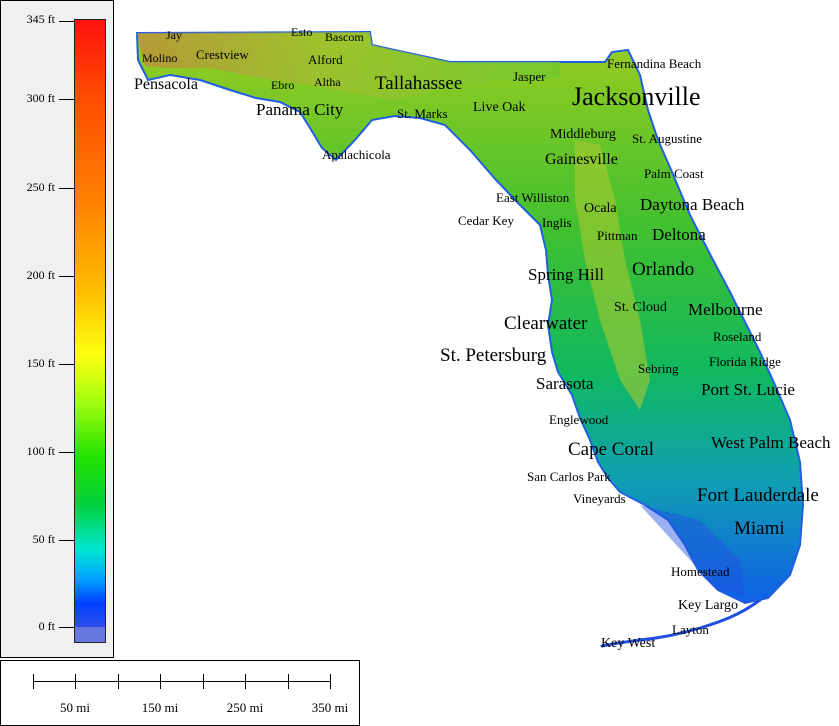 The width and height of the screenshot is (839, 726). What do you see at coordinates (758, 495) in the screenshot?
I see `city-label-fort-lauderdale: Fort Lauderdale` at bounding box center [758, 495].